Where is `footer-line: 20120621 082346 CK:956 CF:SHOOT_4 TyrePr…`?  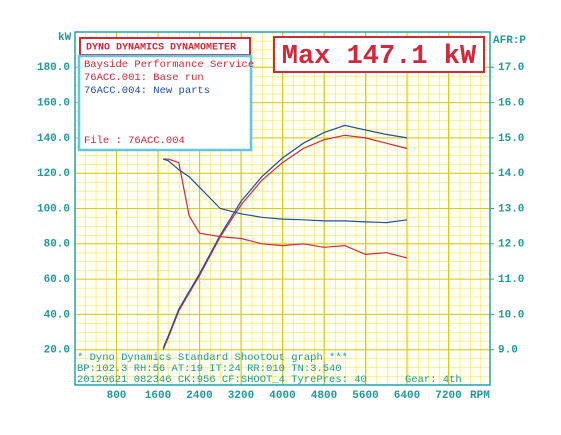 footer-line: 20120621 082346 CK:956 CF:SHOOT_4 TyrePr… is located at coordinates (222, 380).